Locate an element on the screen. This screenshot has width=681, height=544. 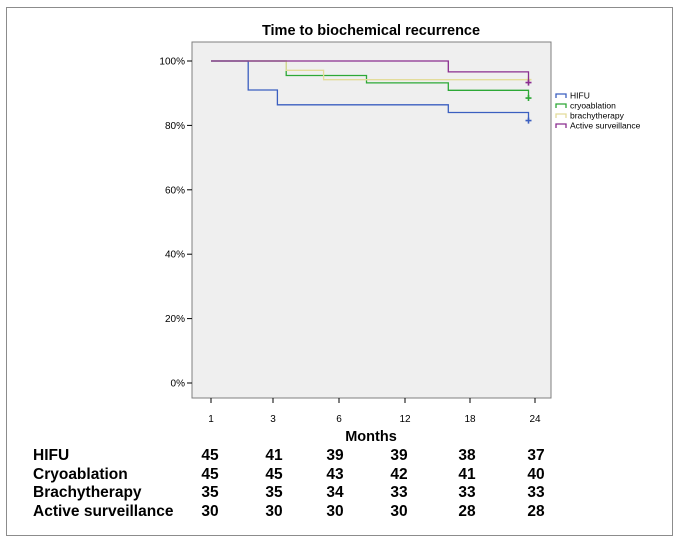
x-axis-label: Months is located at coordinates (371, 437).